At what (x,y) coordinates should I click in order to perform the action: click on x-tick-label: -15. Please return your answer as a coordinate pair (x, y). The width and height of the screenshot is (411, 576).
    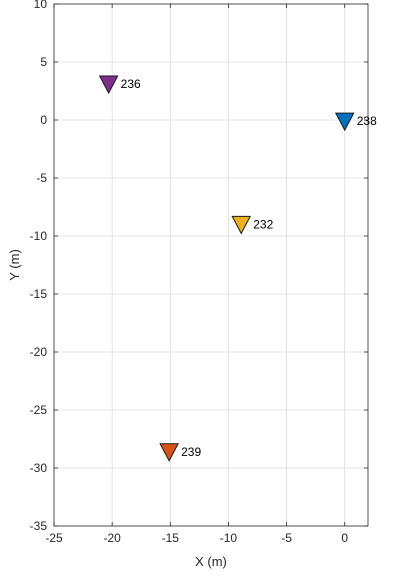
    Looking at the image, I should click on (171, 538).